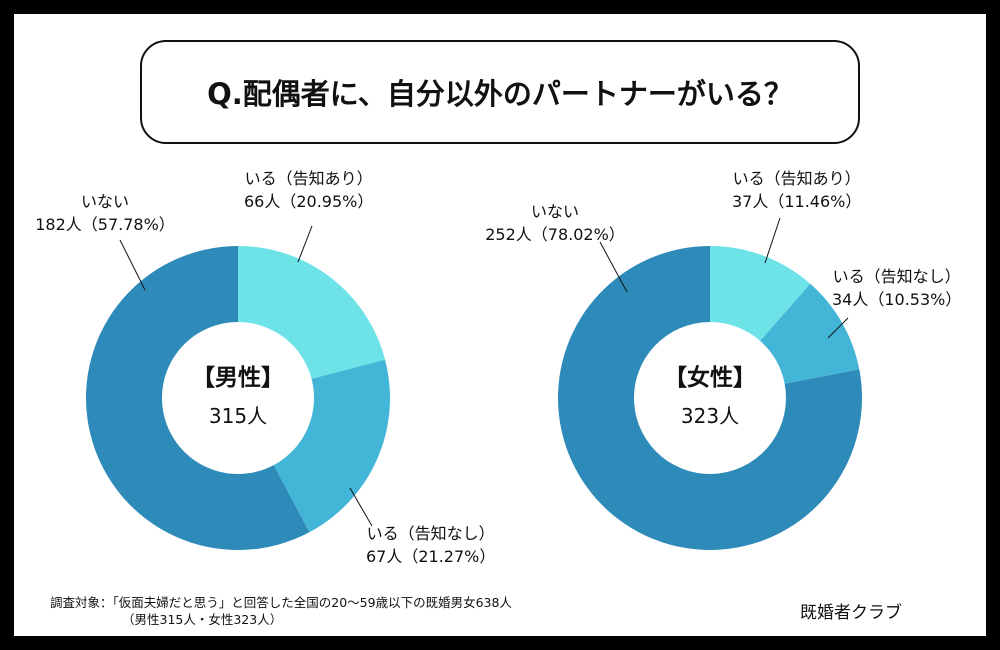 This screenshot has width=1000, height=650. I want to click on chart-title: Q.配偶者に、自分以外のパートナーがいる？, so click(500, 92).